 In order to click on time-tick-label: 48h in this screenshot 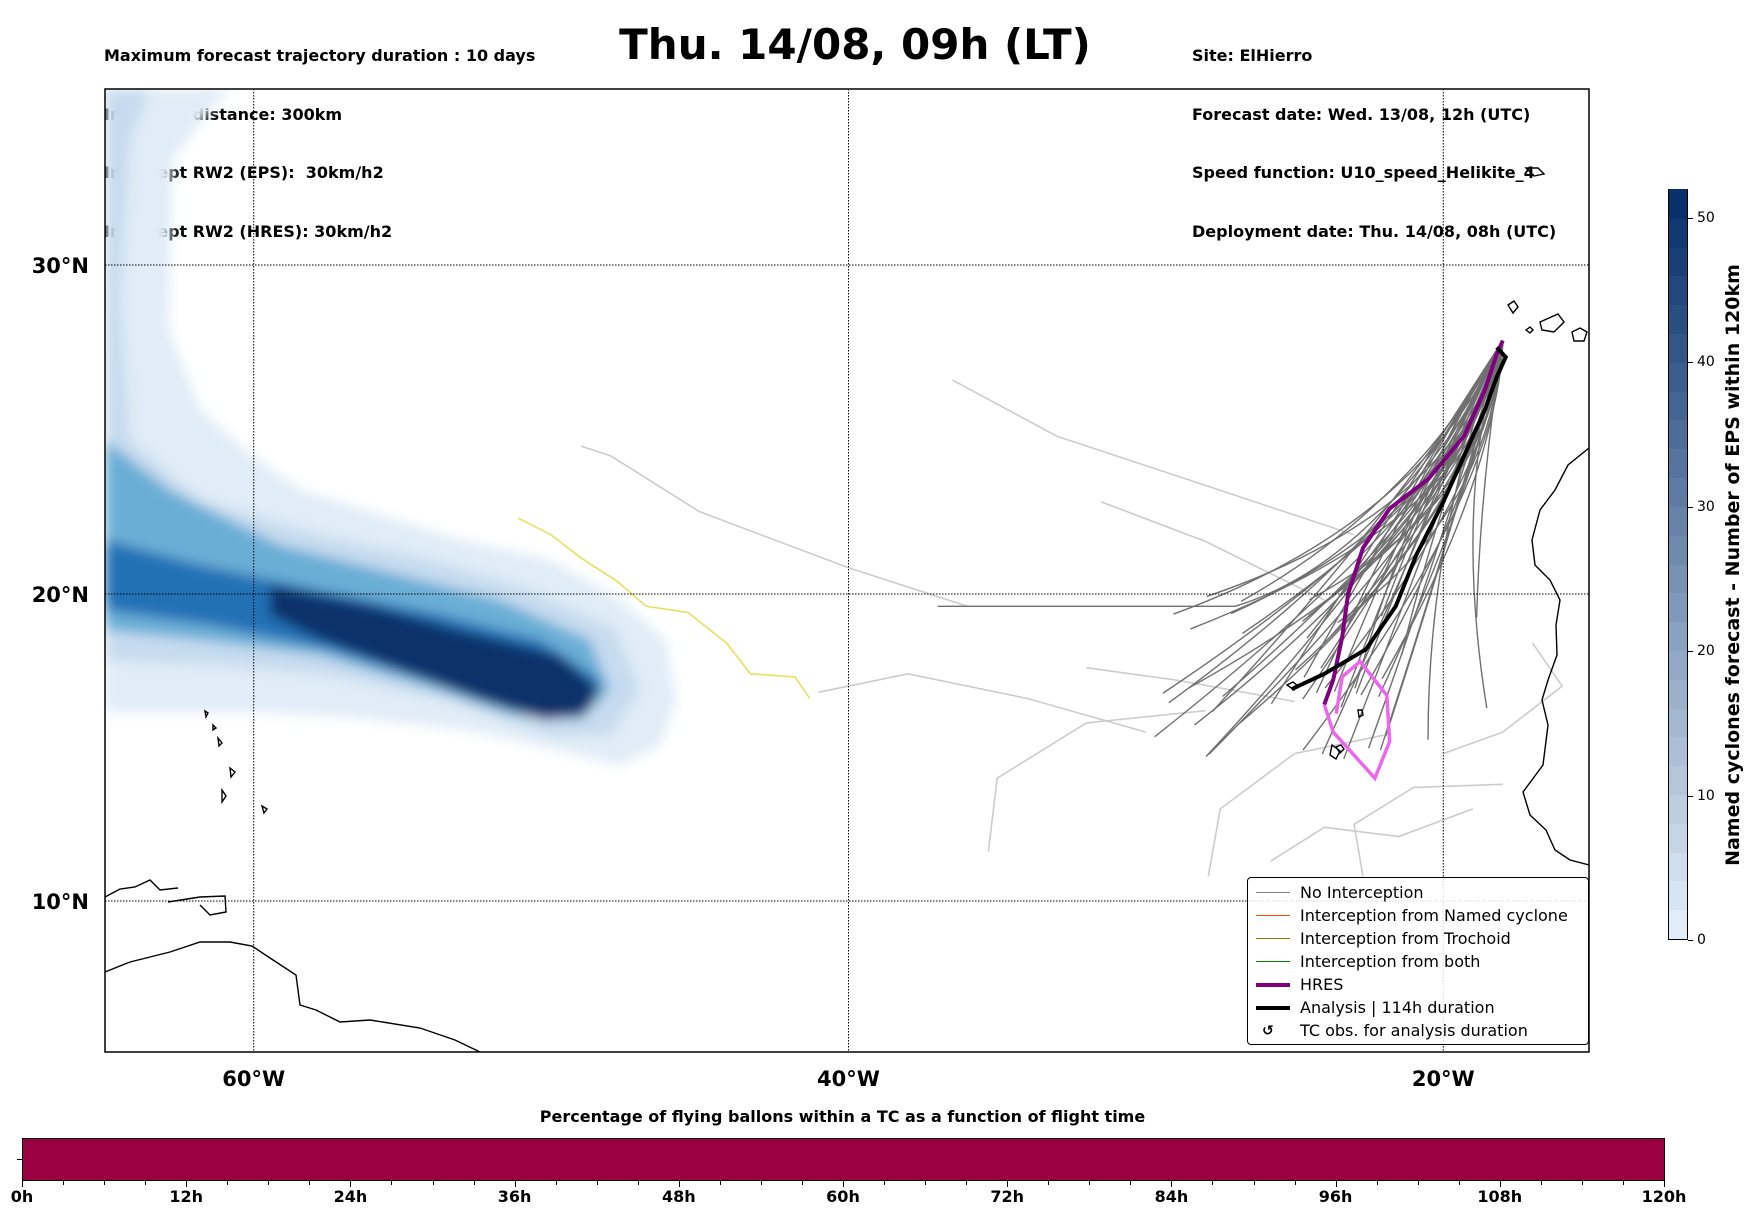, I will do `click(678, 1196)`.